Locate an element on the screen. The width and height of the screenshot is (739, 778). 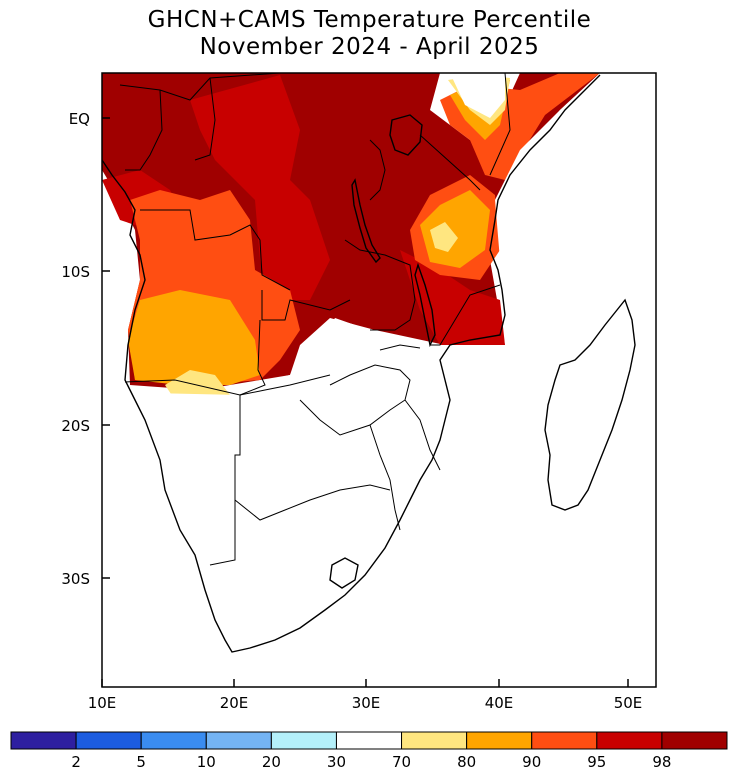
colorbar-label: 70 is located at coordinates (401, 762).